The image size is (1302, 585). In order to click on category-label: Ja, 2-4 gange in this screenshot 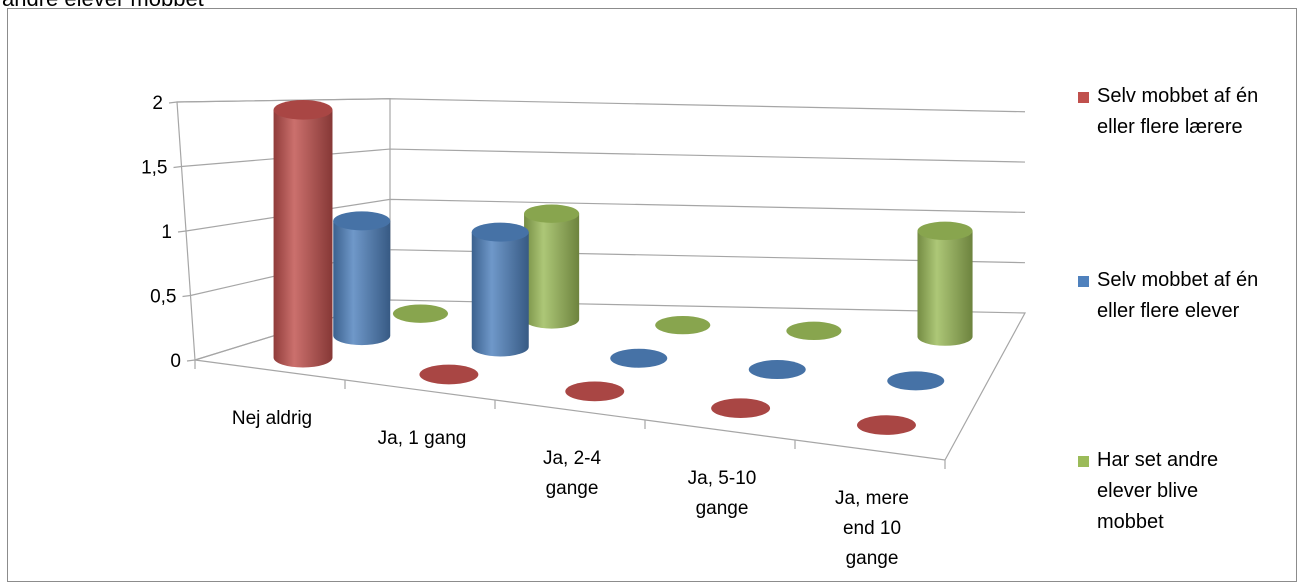, I will do `click(572, 473)`.